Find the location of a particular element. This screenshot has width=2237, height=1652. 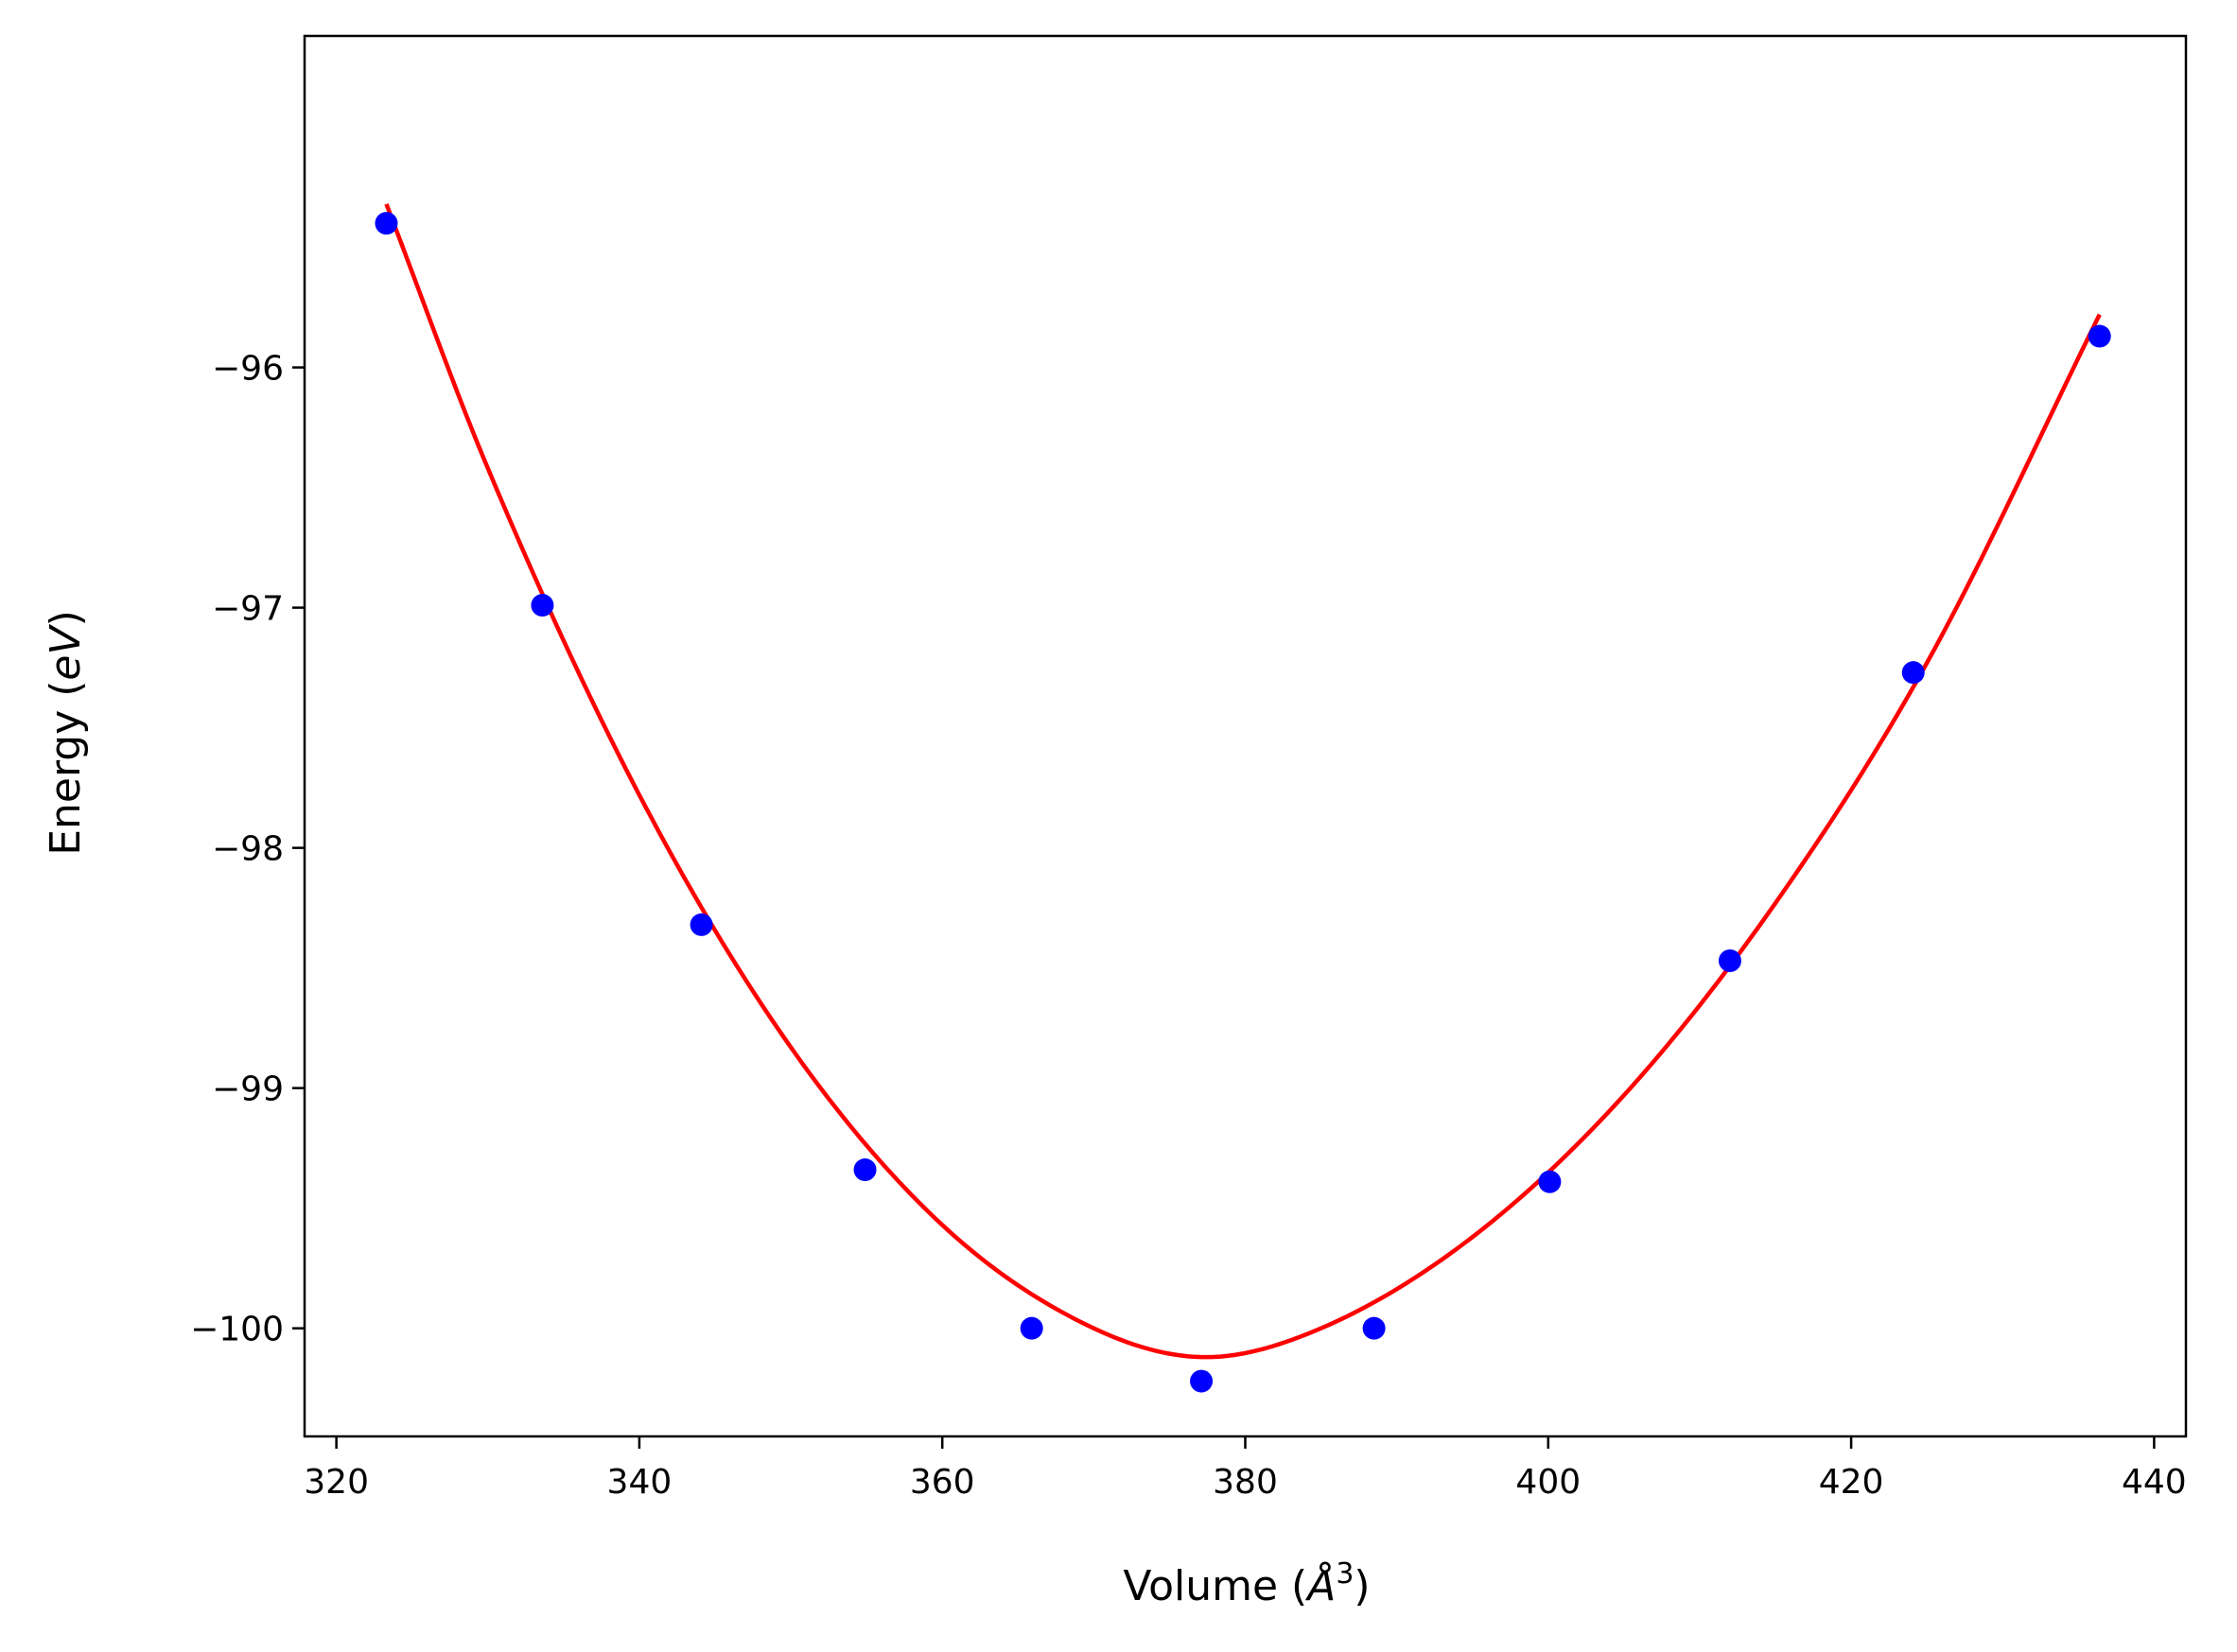

x-tick-label: 360 is located at coordinates (943, 1483).